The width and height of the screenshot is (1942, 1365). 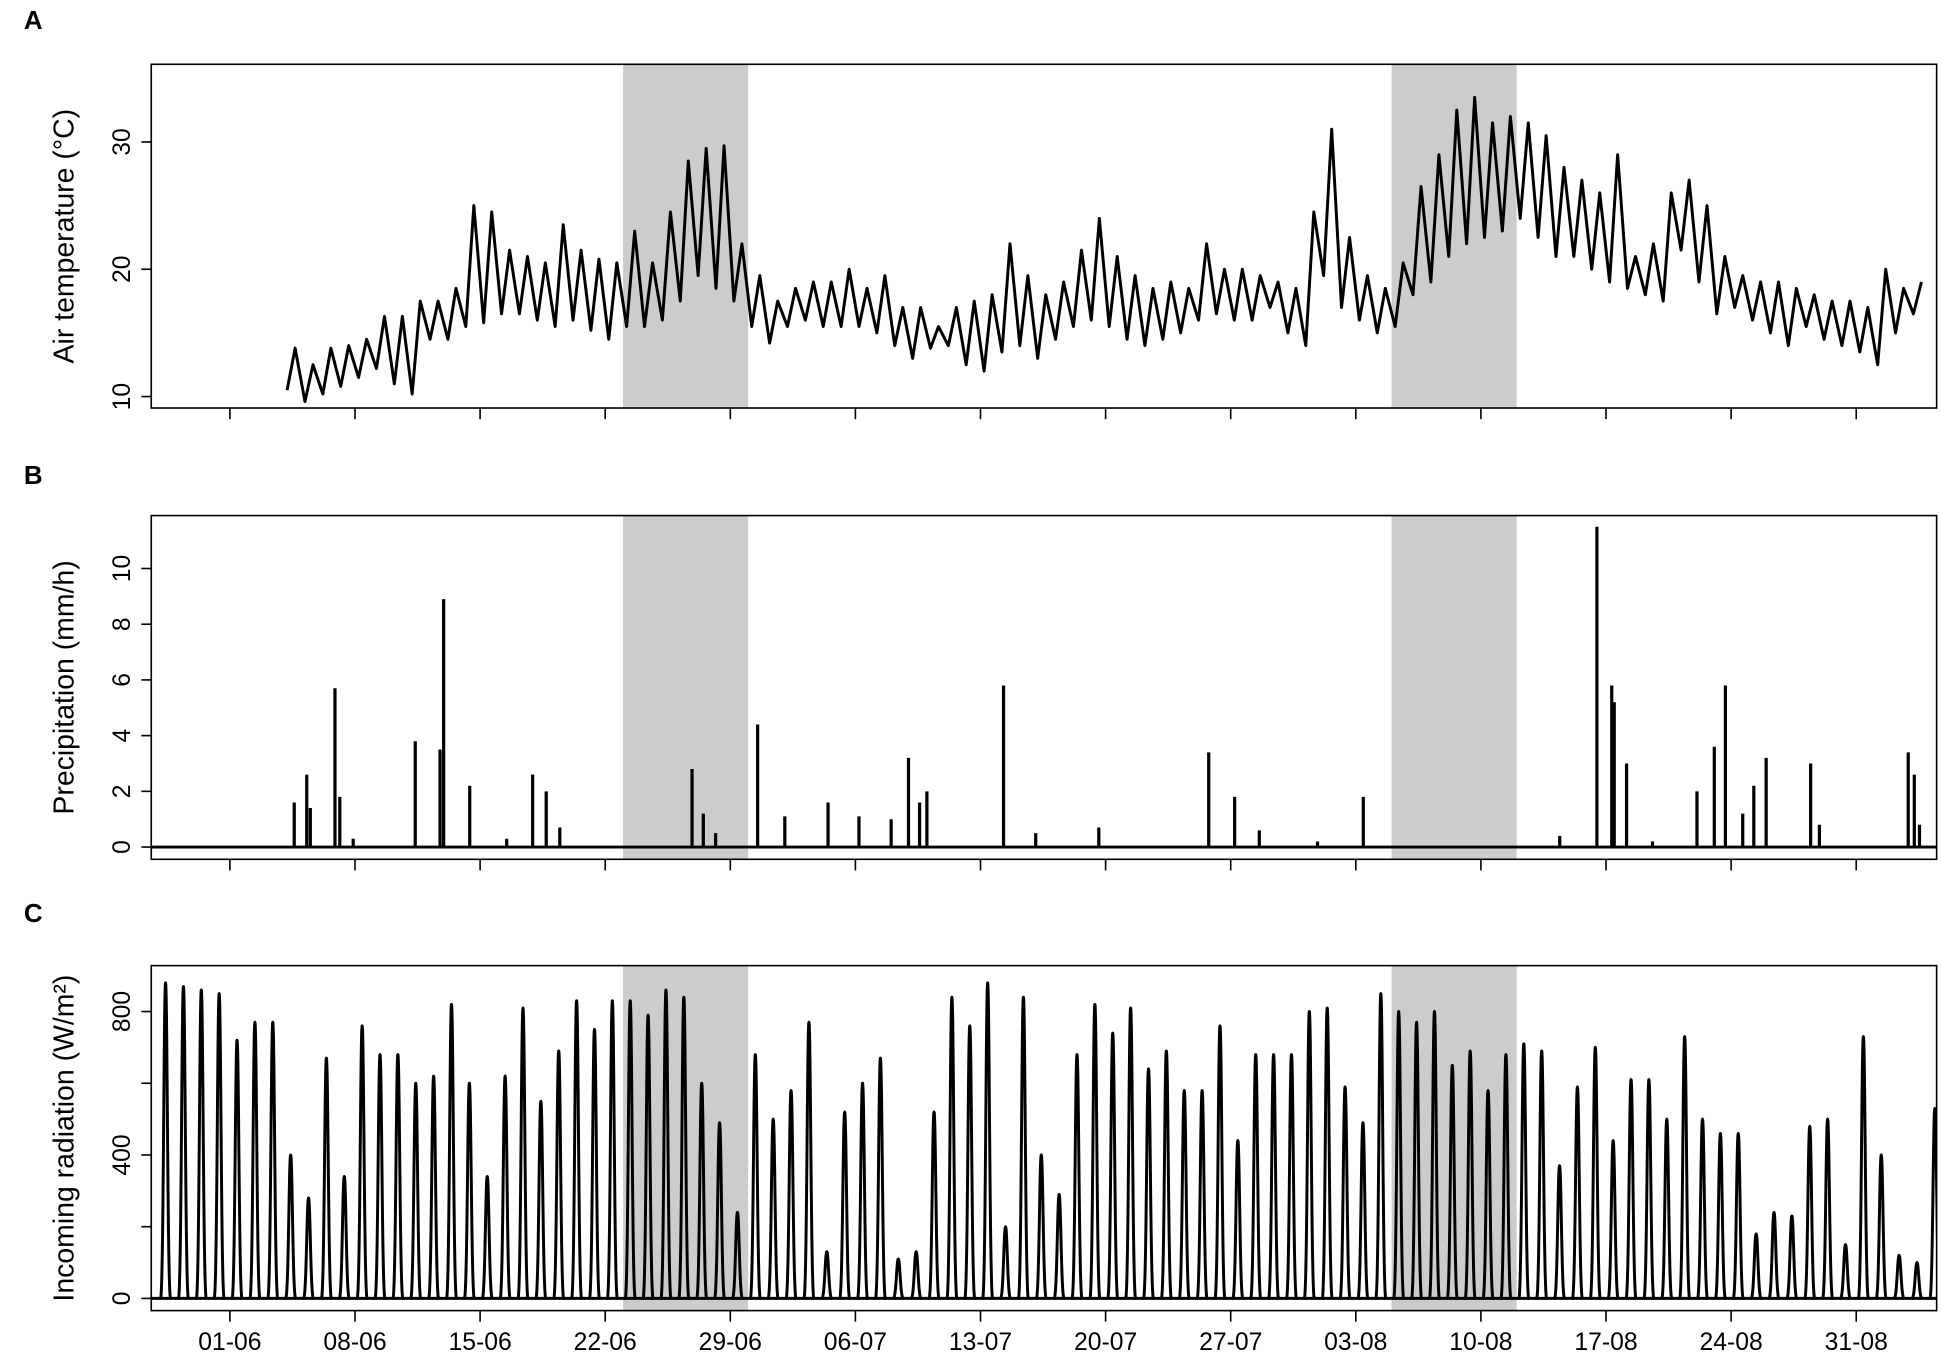 I want to click on x-tick-label: 22-06, so click(x=605, y=1342).